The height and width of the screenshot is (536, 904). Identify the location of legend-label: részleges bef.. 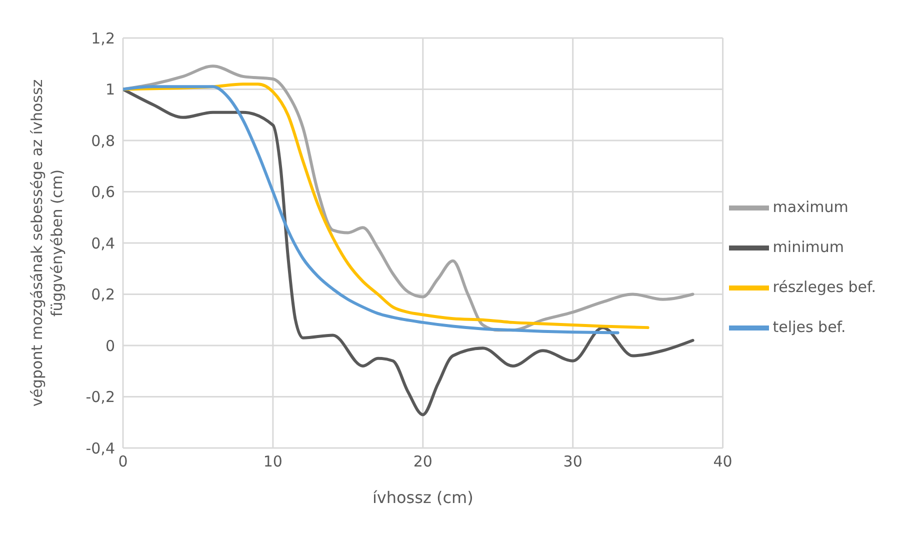
(824, 287).